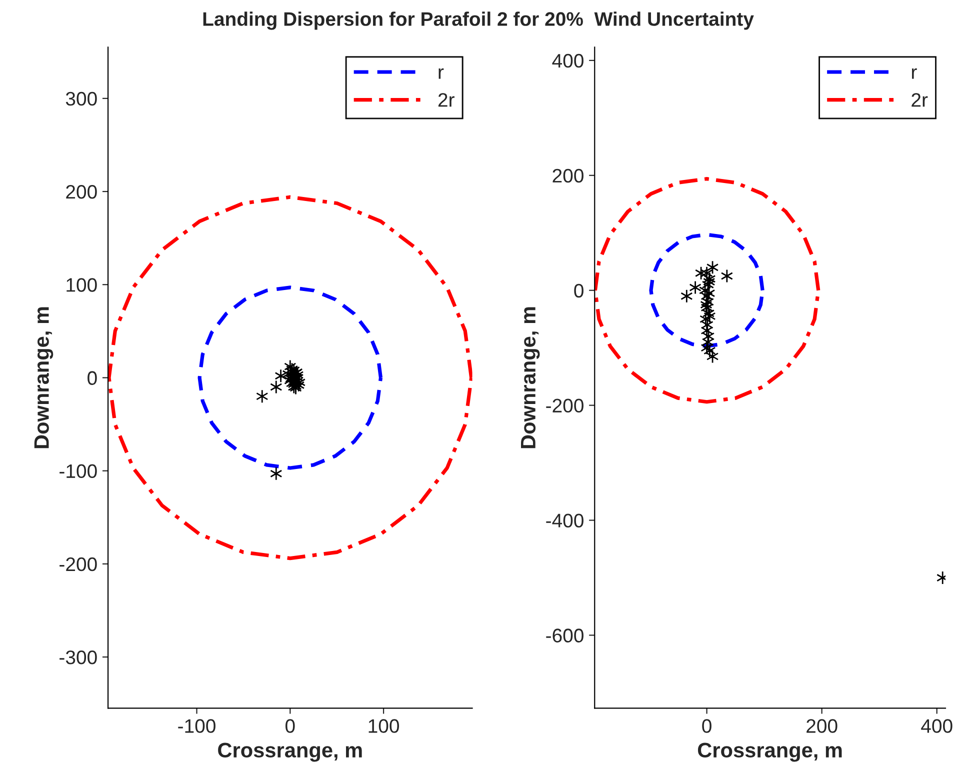  What do you see at coordinates (936, 726) in the screenshot?
I see `x-tick-label: 400` at bounding box center [936, 726].